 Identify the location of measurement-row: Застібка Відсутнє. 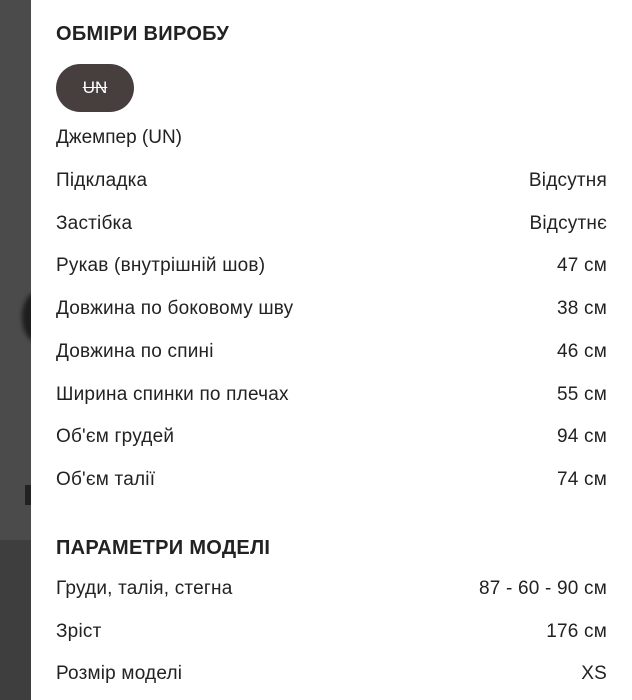
(331, 225).